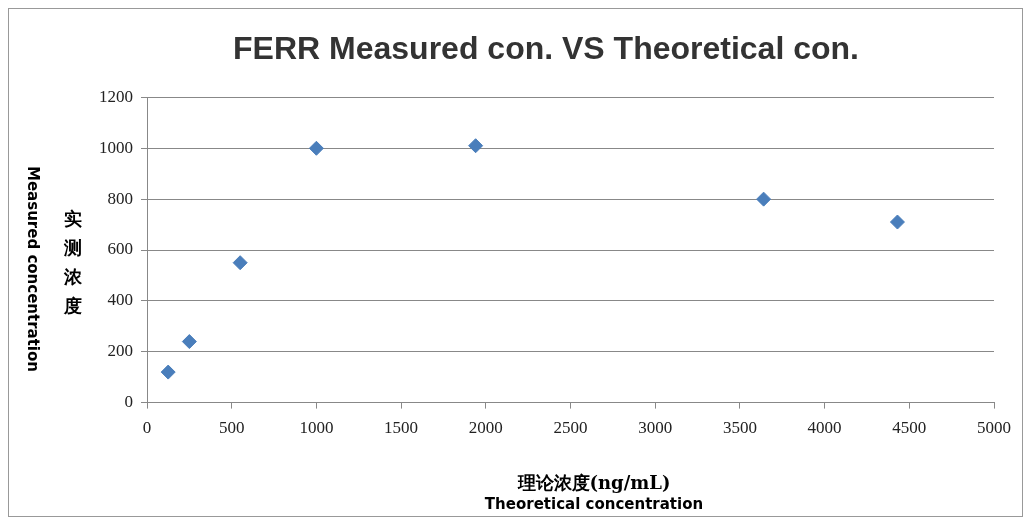 This screenshot has width=1031, height=525. What do you see at coordinates (655, 428) in the screenshot?
I see `x-tick-label: 3000` at bounding box center [655, 428].